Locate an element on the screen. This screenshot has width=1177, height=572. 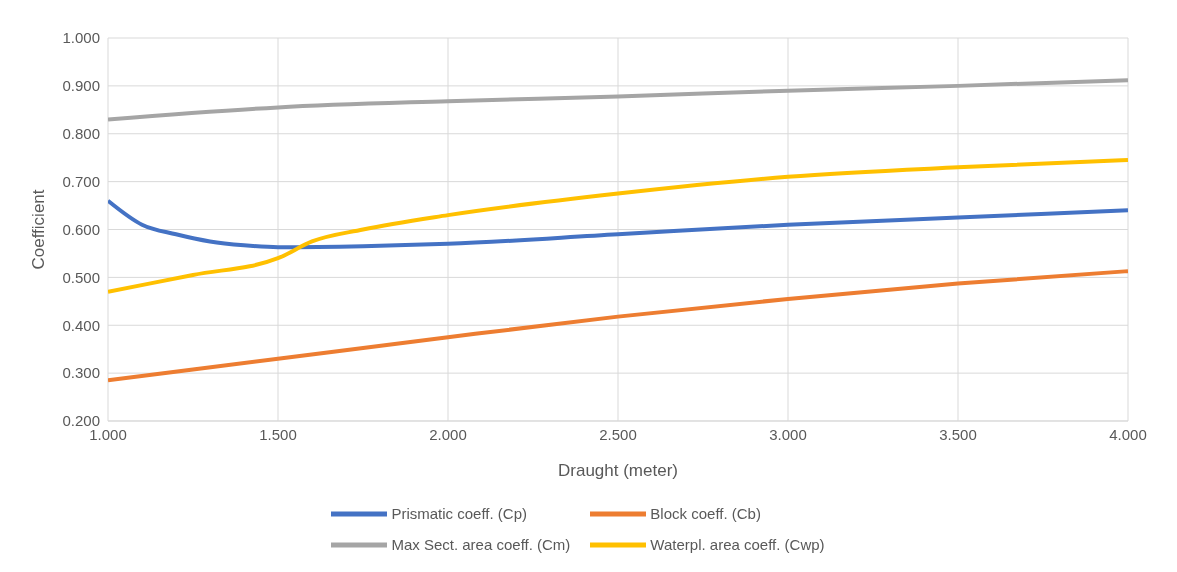
y-tick-label: 1.000 is located at coordinates (81, 38).